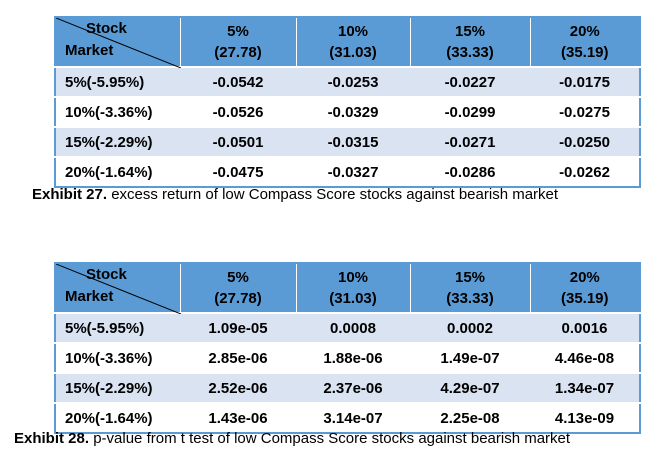 This screenshot has height=455, width=671. I want to click on table-cell: -0.0475, so click(238, 171).